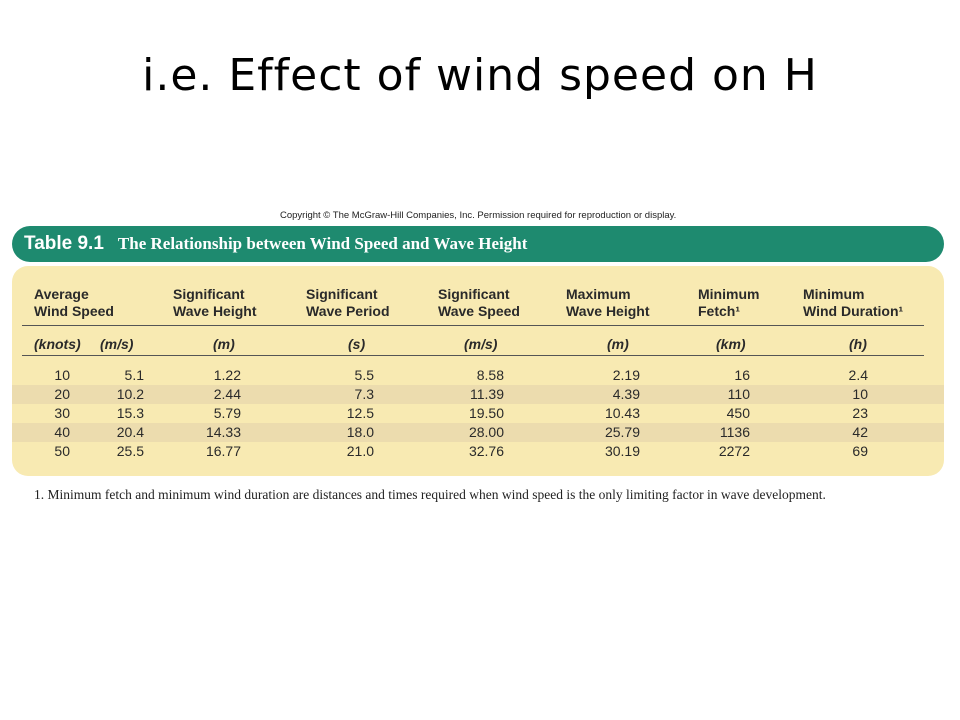 Image resolution: width=960 pixels, height=720 pixels. What do you see at coordinates (117, 344) in the screenshot?
I see `unit-wind-ms: (m/s)` at bounding box center [117, 344].